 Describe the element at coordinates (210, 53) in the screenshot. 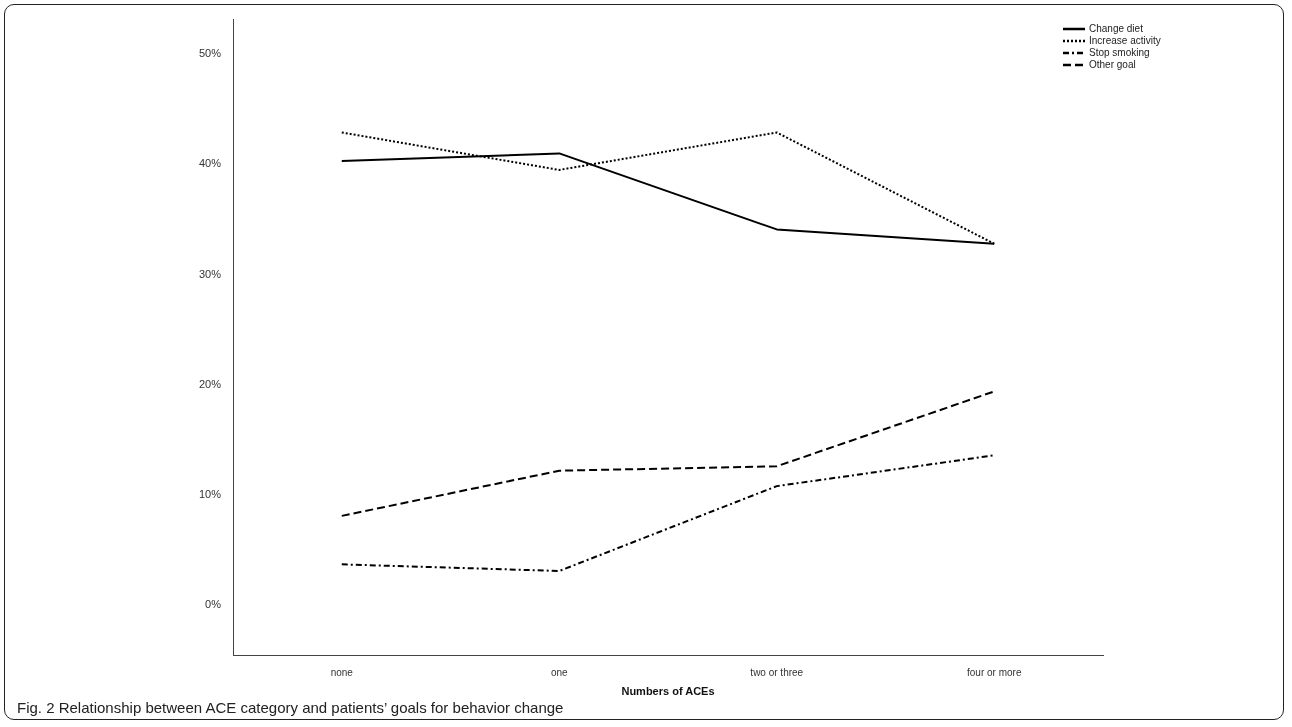

I see `y-tick-label: 50%` at that location.